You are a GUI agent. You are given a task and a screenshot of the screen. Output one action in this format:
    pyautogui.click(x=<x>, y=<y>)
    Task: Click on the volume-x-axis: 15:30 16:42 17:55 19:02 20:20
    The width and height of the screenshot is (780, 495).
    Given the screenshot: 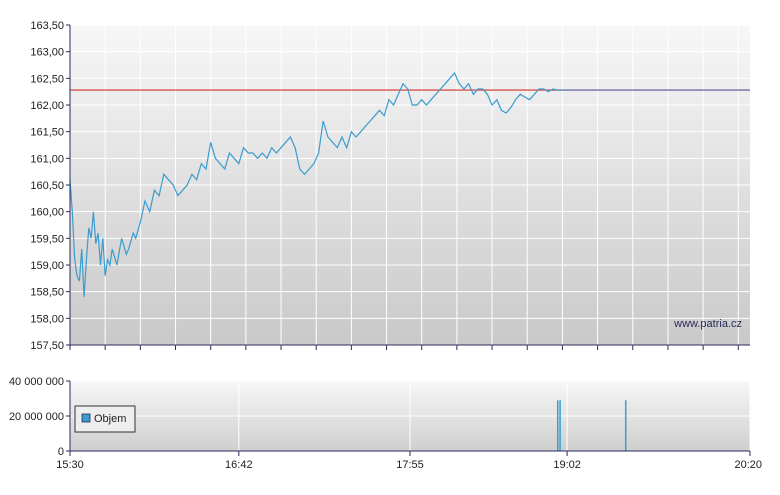 What is the action you would take?
    pyautogui.click(x=409, y=461)
    